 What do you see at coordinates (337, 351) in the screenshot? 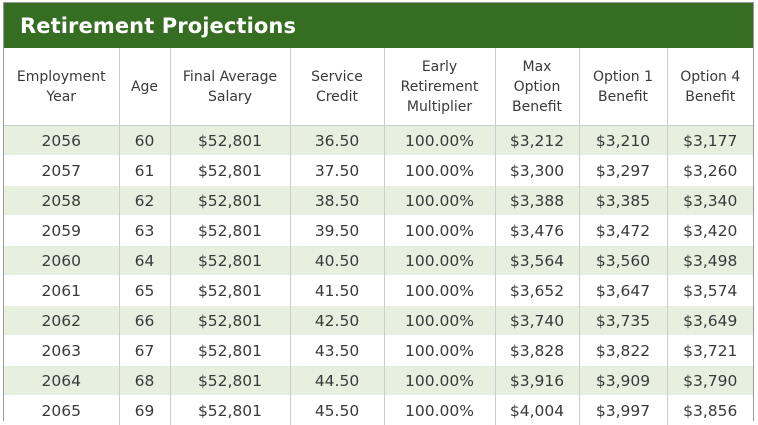
I see `cell-service-credit: 43.50` at bounding box center [337, 351].